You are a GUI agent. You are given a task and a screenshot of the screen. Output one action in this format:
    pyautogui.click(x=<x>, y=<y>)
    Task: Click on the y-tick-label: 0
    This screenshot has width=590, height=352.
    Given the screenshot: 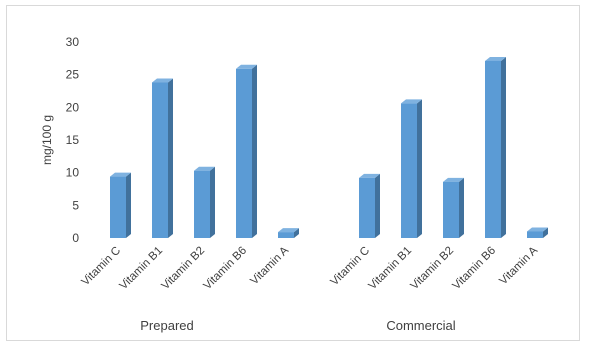 What is the action you would take?
    pyautogui.click(x=75, y=238)
    